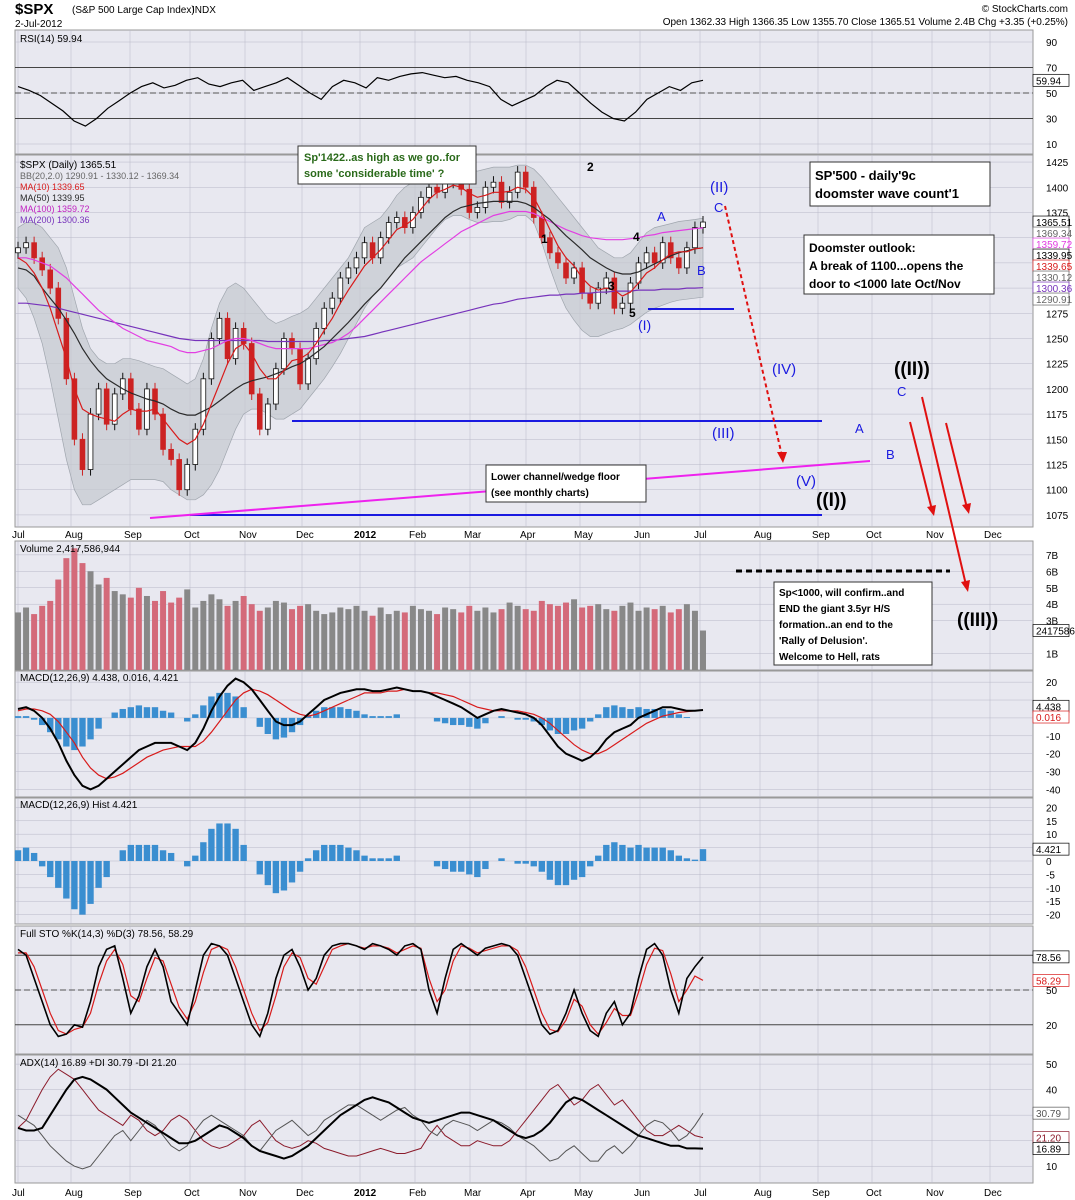 This screenshot has width=1075, height=1200. I want to click on red-arrow-1-head, so click(931, 510).